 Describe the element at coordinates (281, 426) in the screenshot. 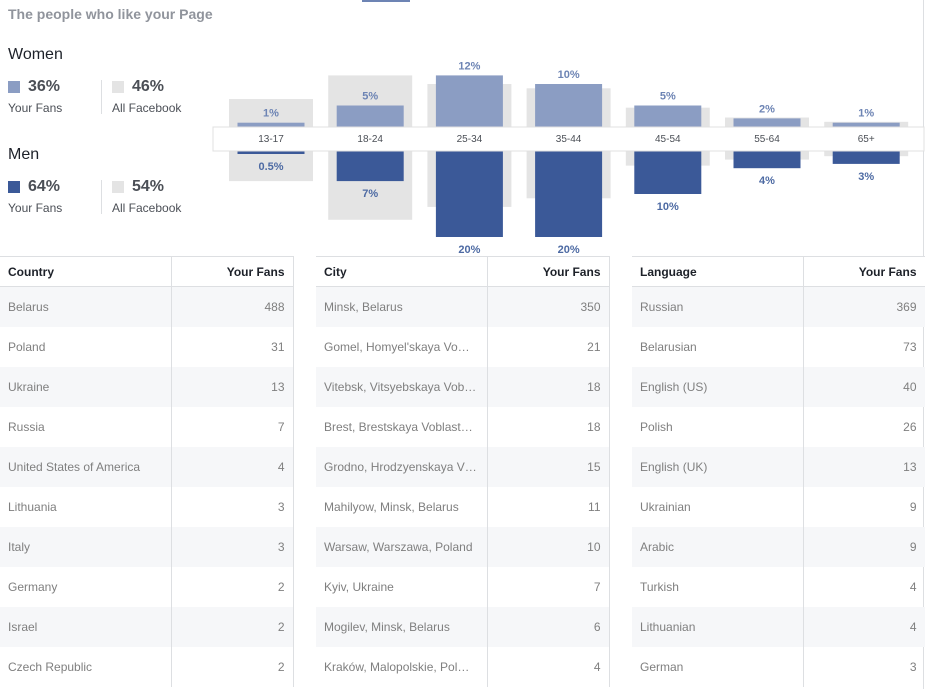

I see `fans-count-cell: 7` at that location.